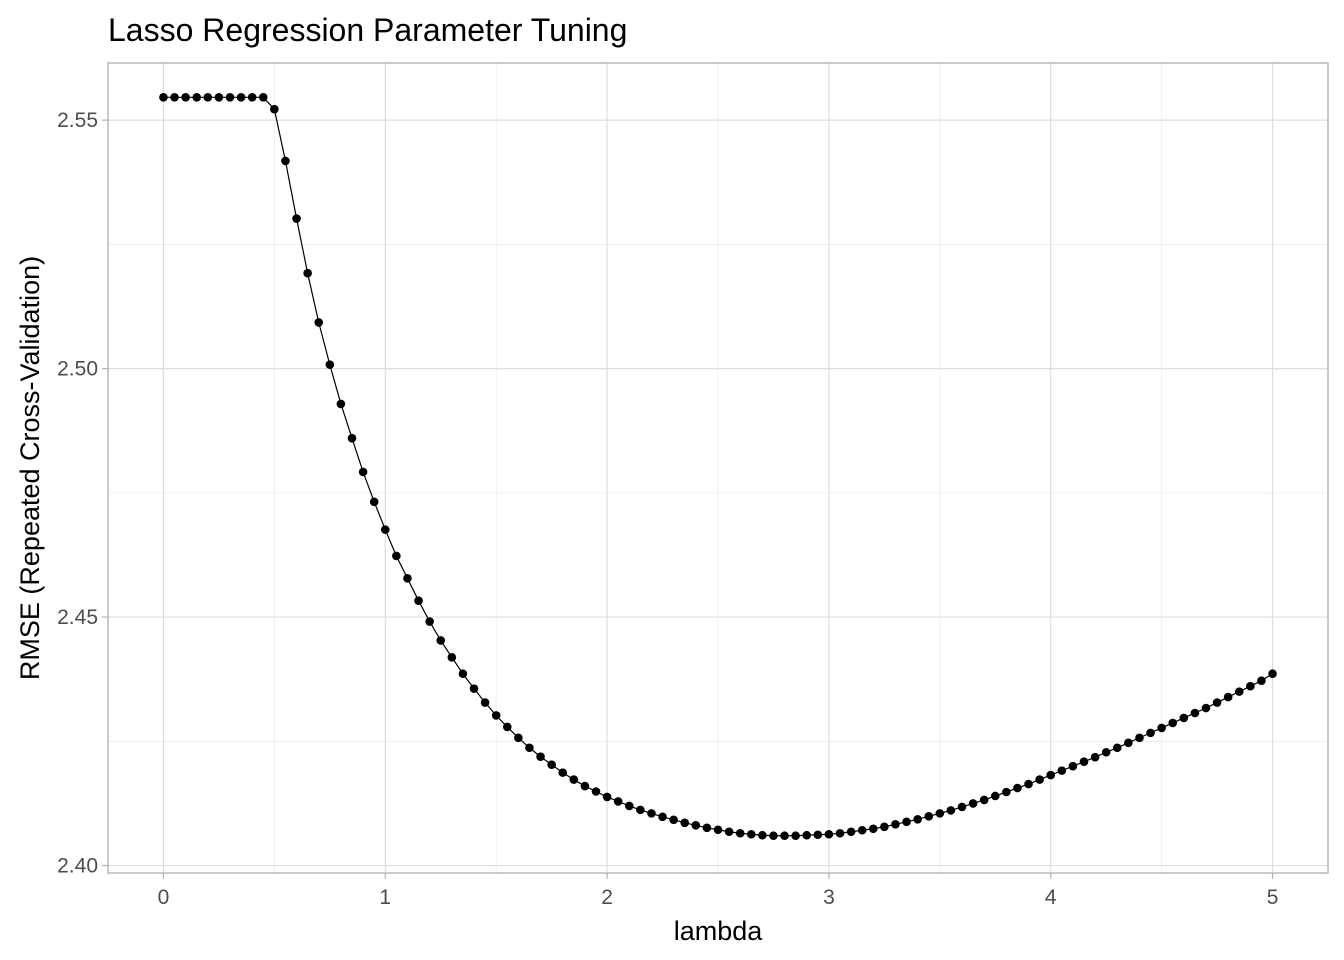  What do you see at coordinates (1051, 897) in the screenshot?
I see `x-tick-label: 4` at bounding box center [1051, 897].